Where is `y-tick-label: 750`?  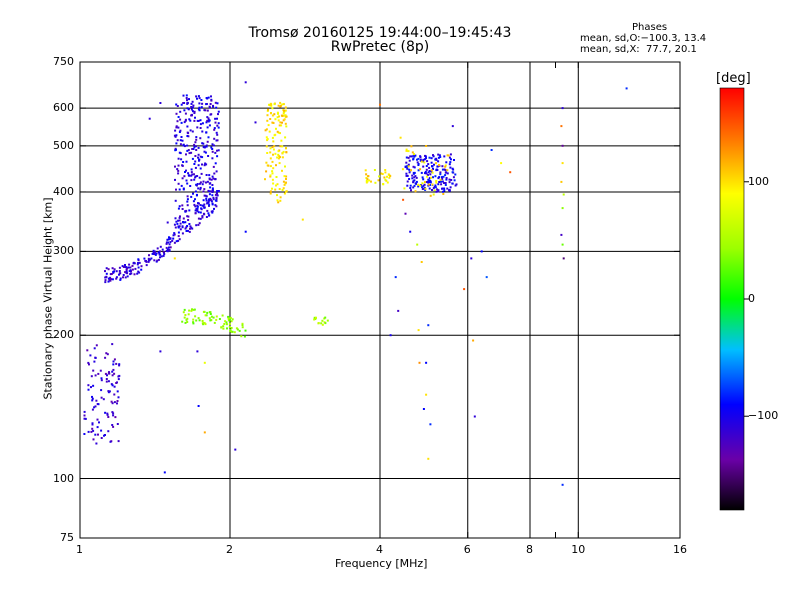 y-tick-label: 750 is located at coordinates (63, 61).